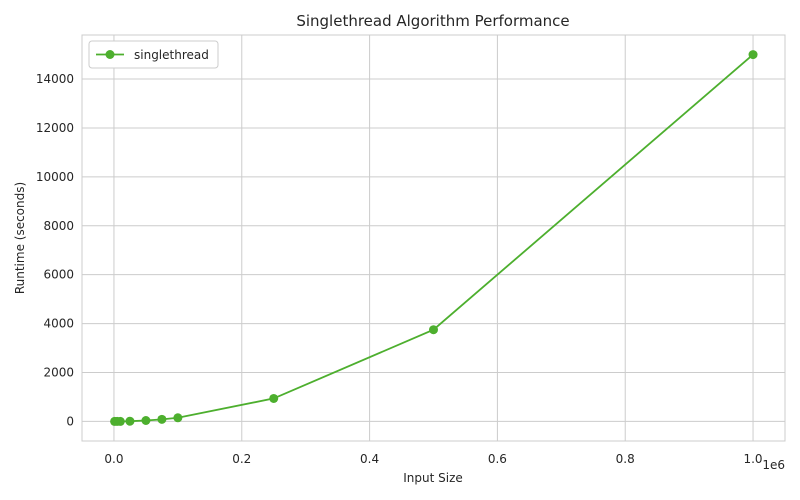 Image resolution: width=800 pixels, height=500 pixels. I want to click on x-axis-label: Input Size, so click(433, 478).